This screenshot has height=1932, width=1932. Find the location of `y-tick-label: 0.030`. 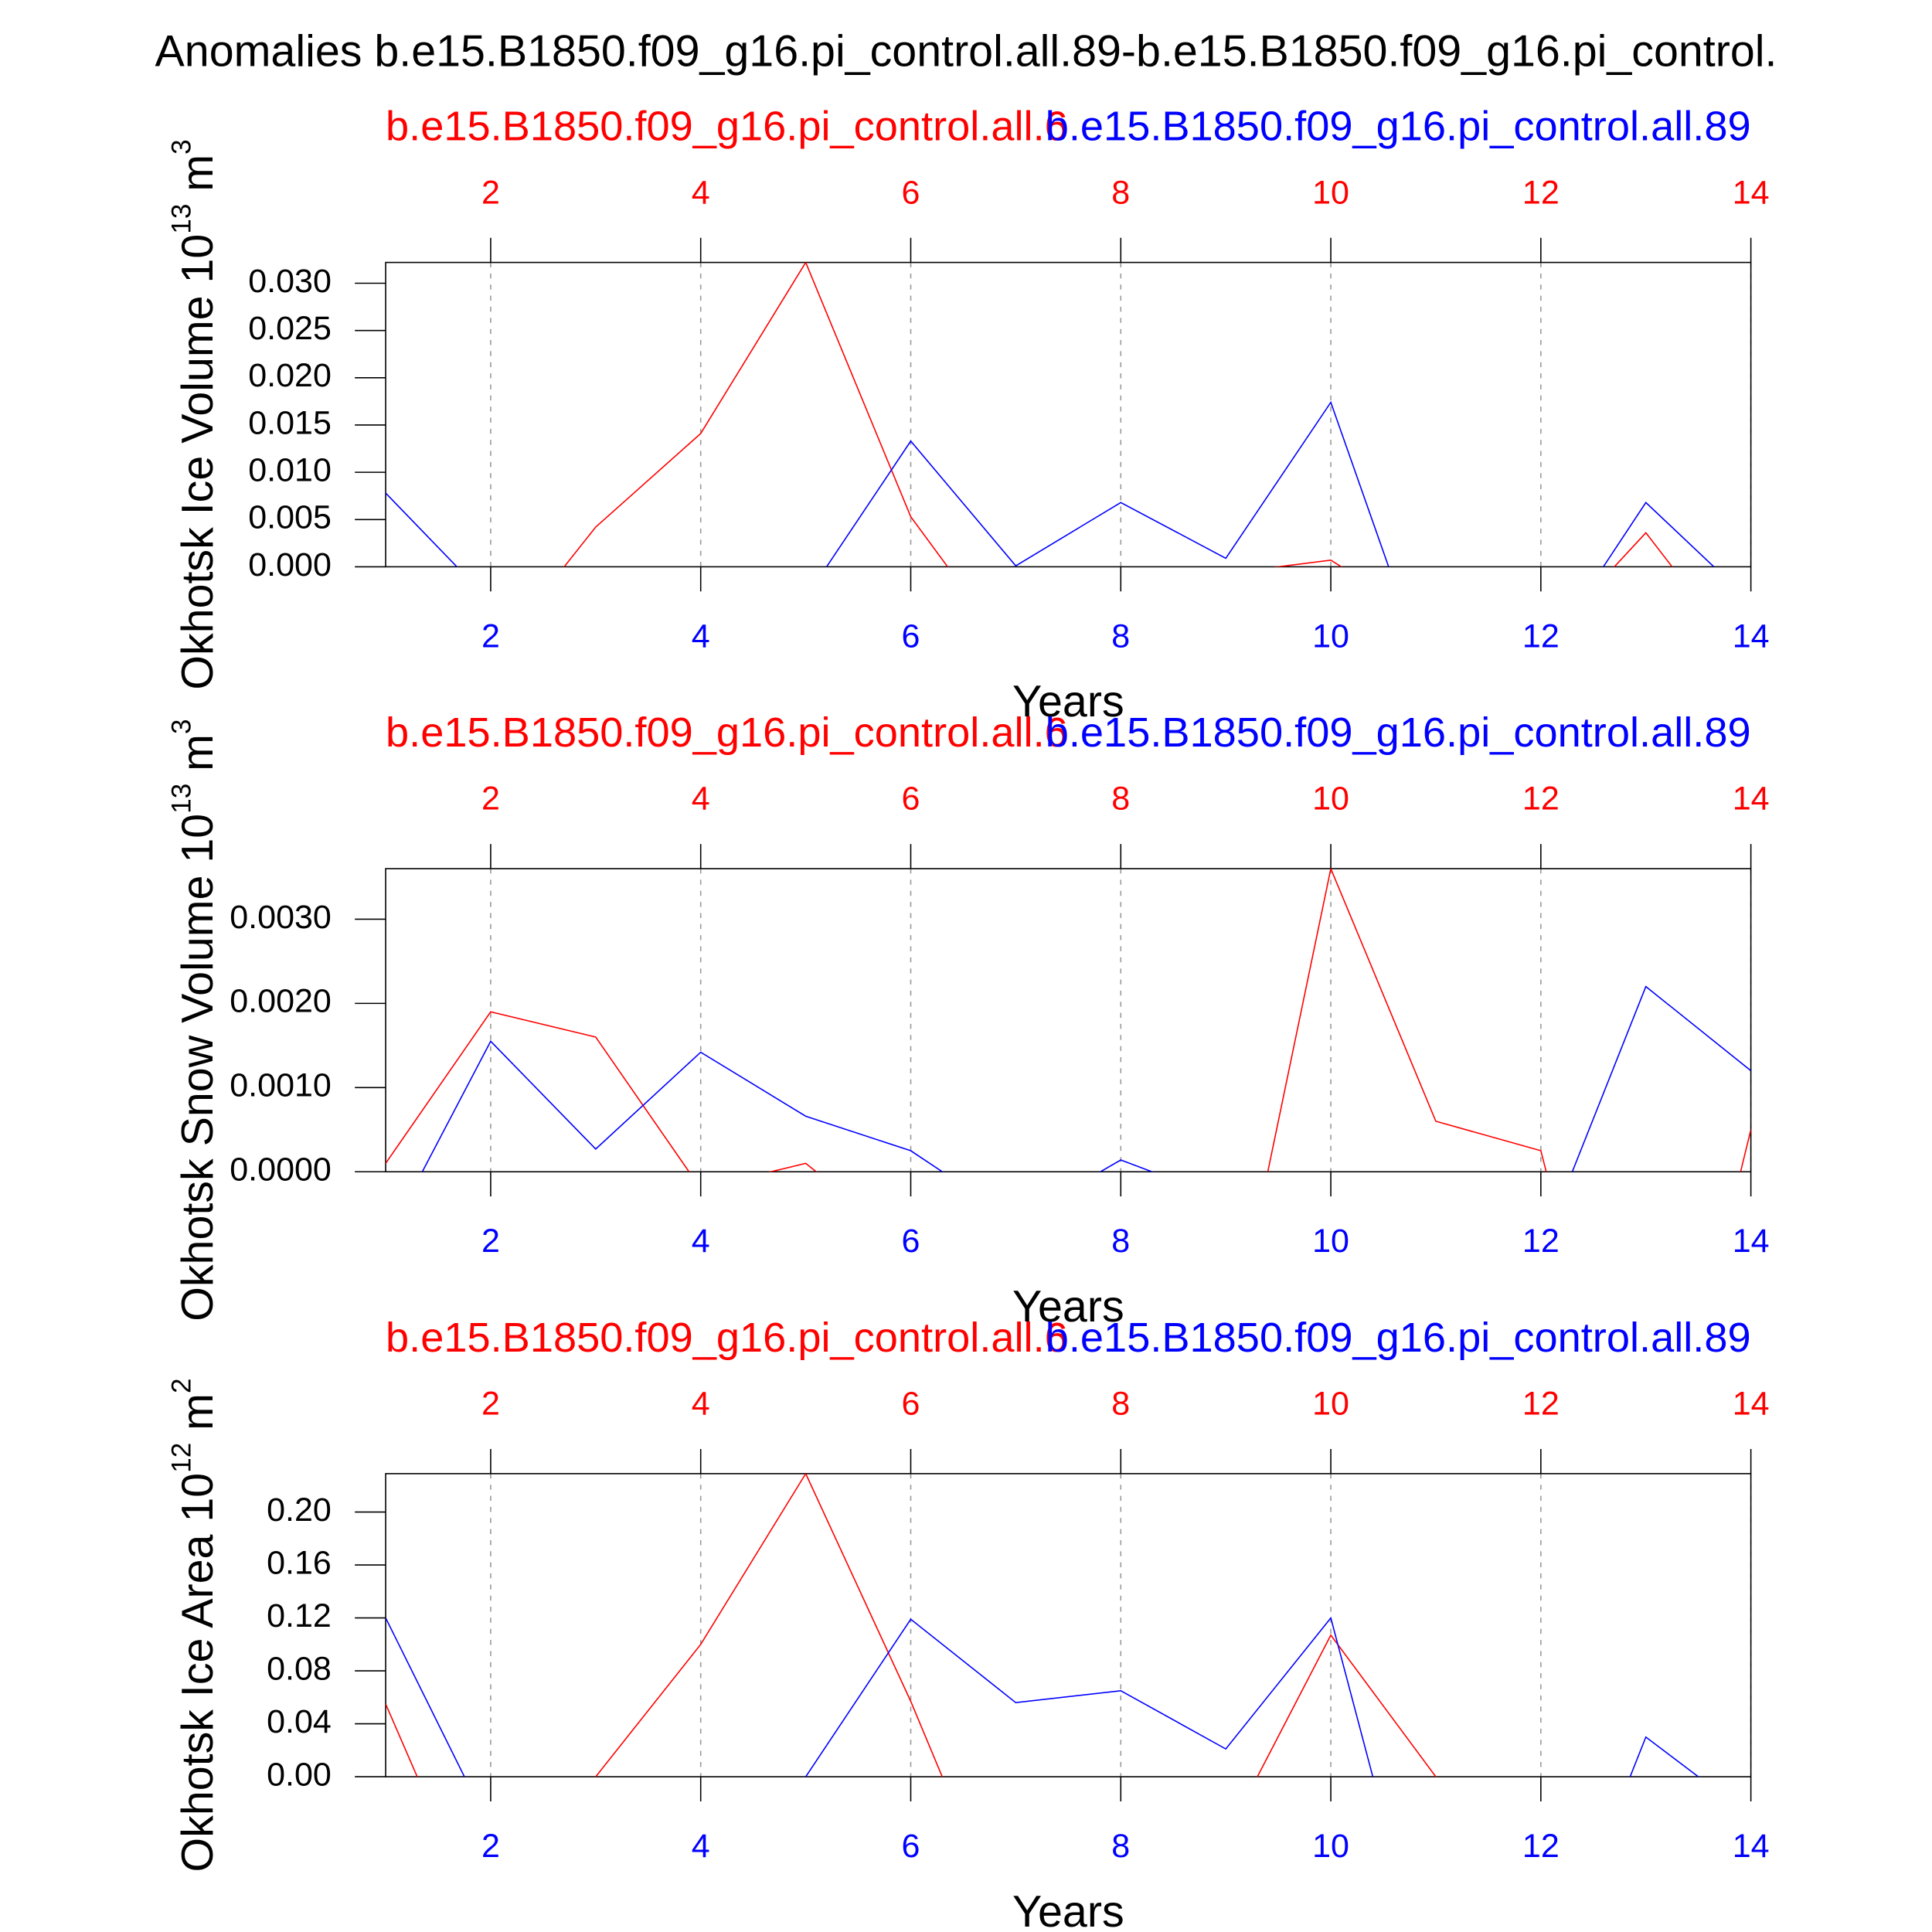

y-tick-label: 0.030 is located at coordinates (290, 282).